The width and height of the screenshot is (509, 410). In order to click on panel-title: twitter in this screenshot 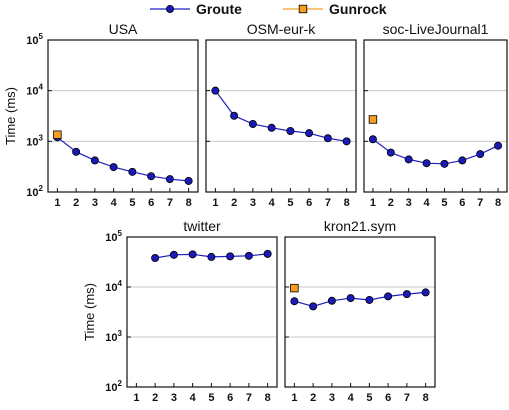, I will do `click(202, 226)`.